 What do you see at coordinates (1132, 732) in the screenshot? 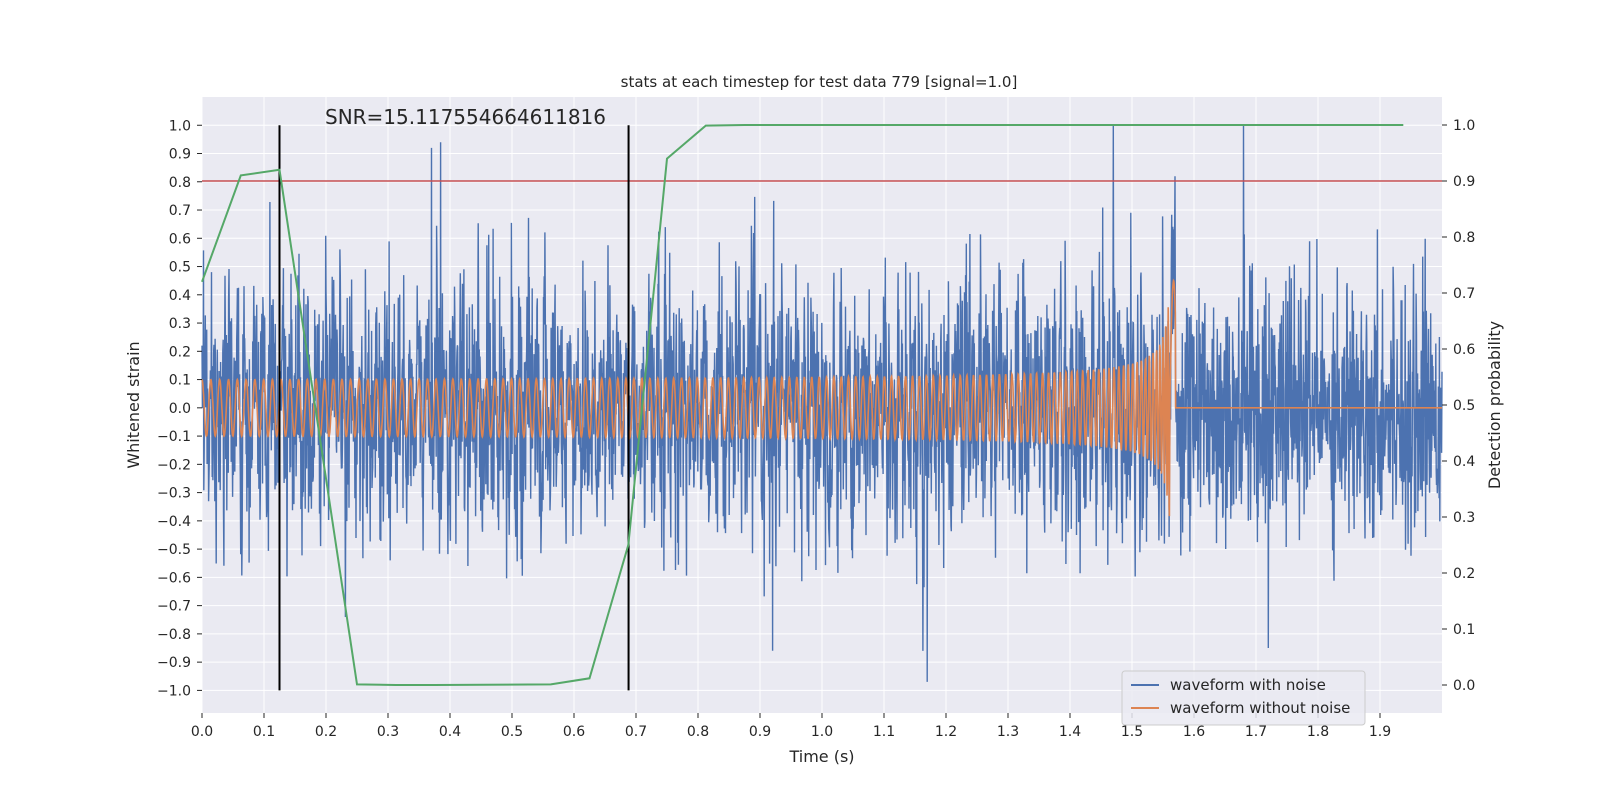
I see `x-tick-label: 1.5` at bounding box center [1132, 732].